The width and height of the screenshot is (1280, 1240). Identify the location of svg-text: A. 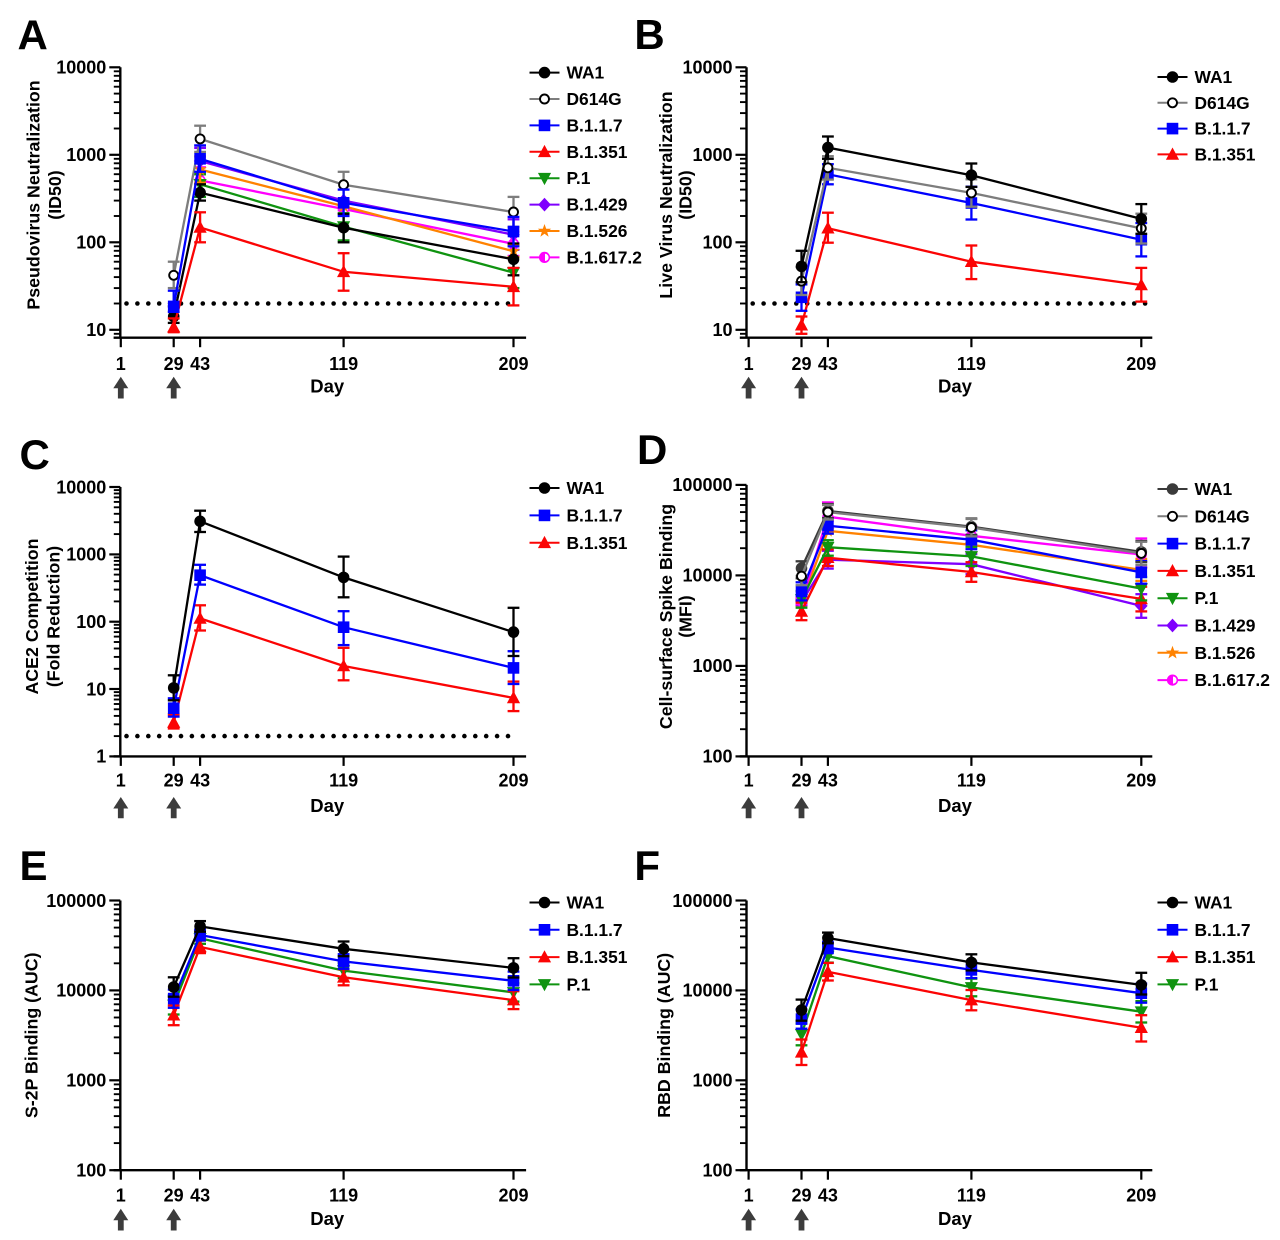
(33, 34).